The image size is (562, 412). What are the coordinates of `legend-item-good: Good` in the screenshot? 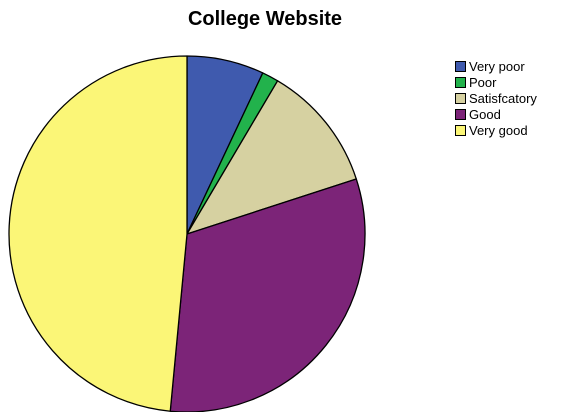 It's located at (496, 114).